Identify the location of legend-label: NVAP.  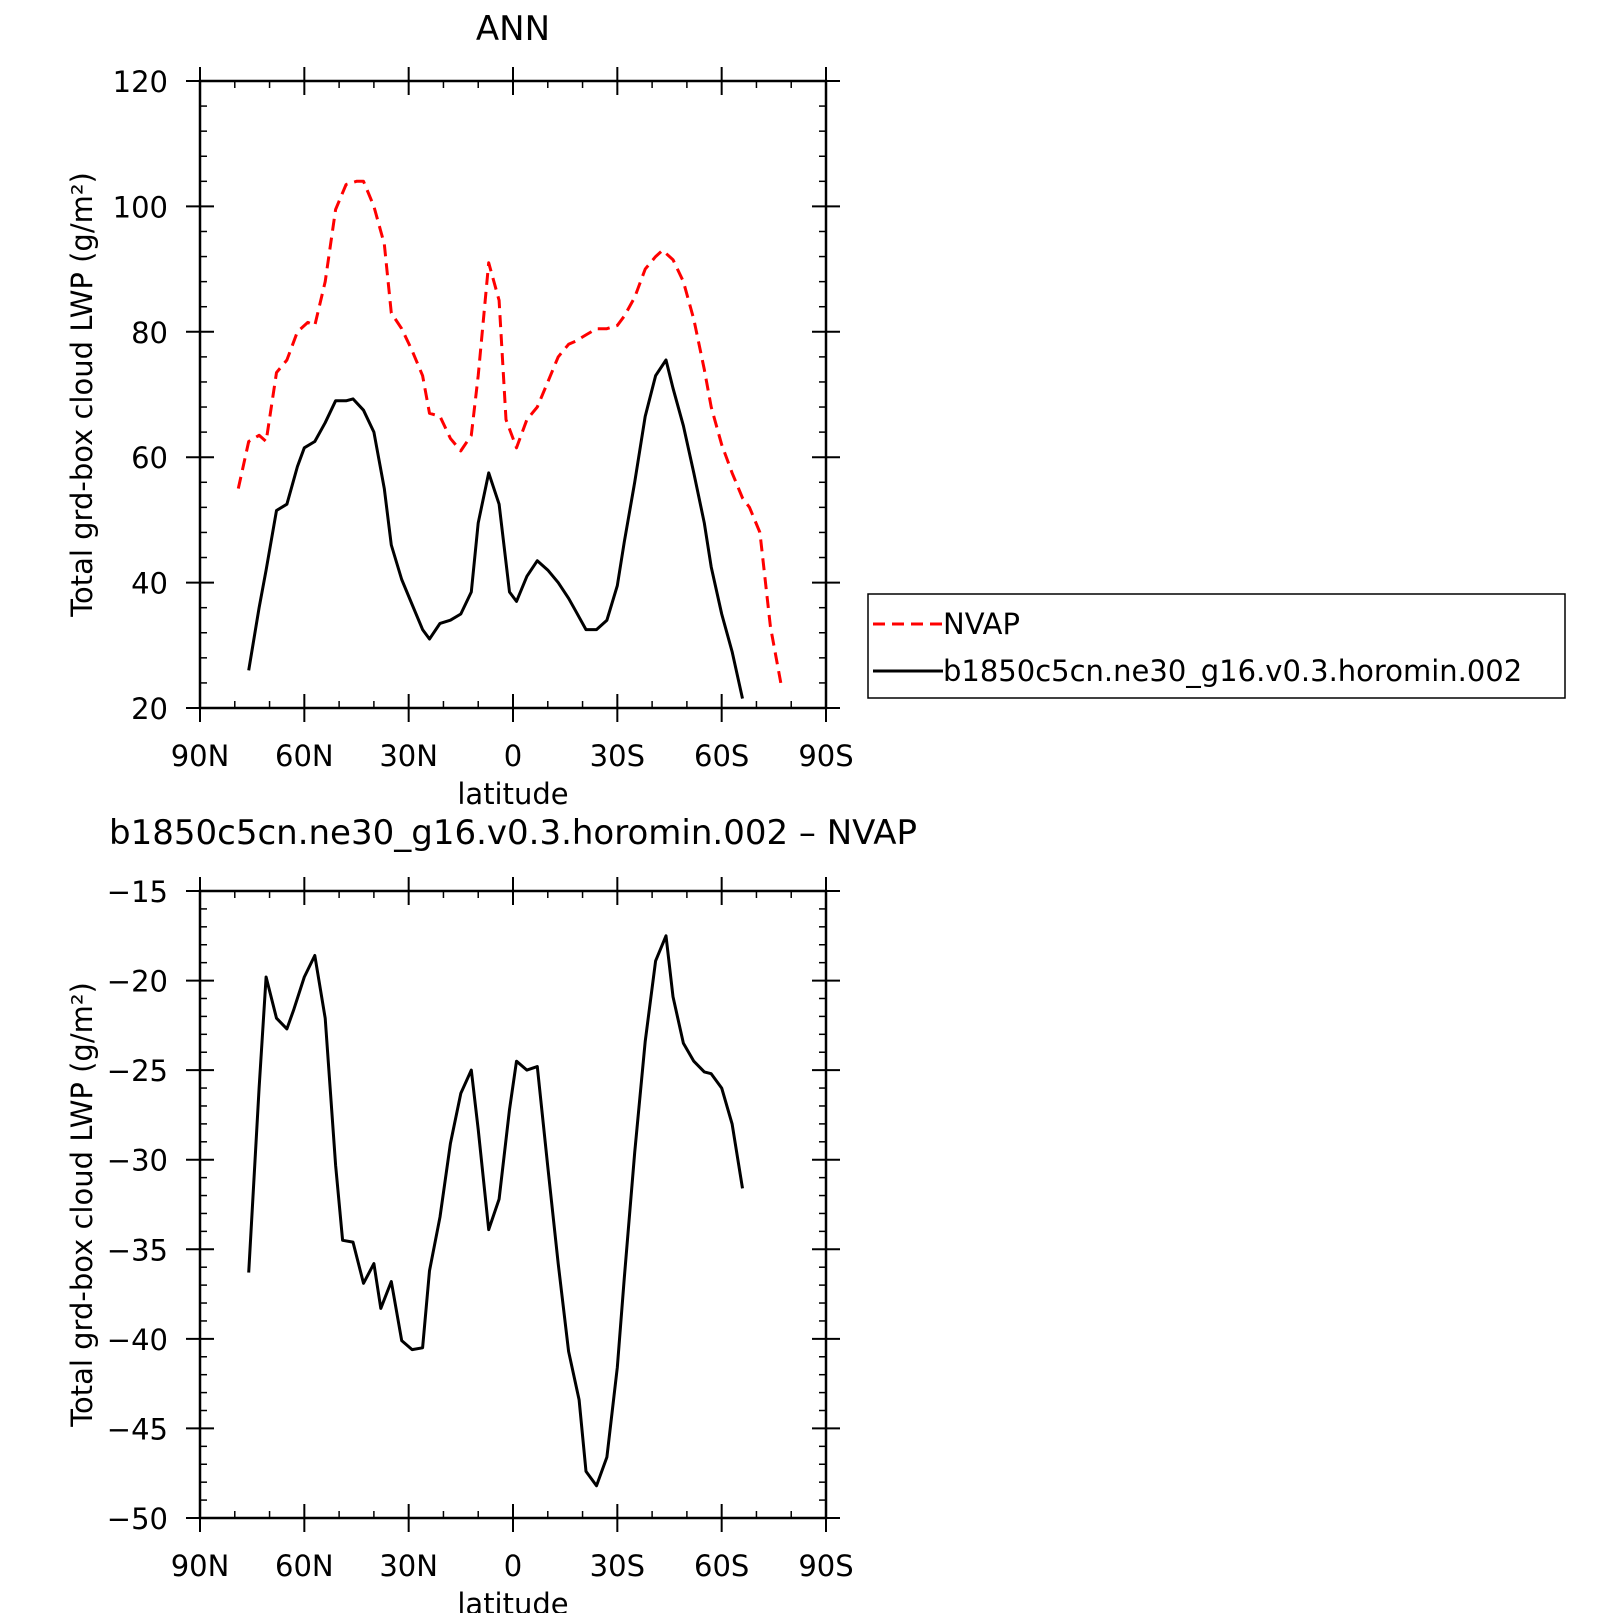
(981, 624).